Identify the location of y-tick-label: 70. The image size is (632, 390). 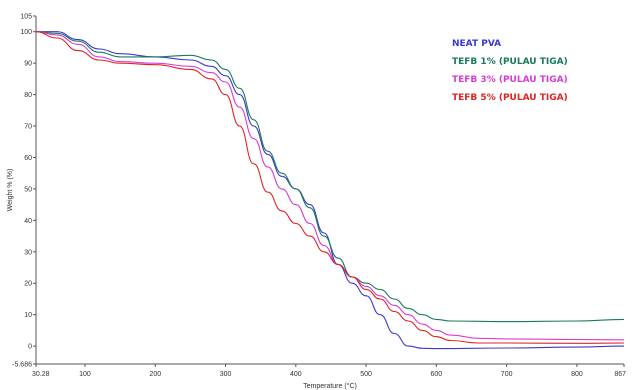
(28, 127).